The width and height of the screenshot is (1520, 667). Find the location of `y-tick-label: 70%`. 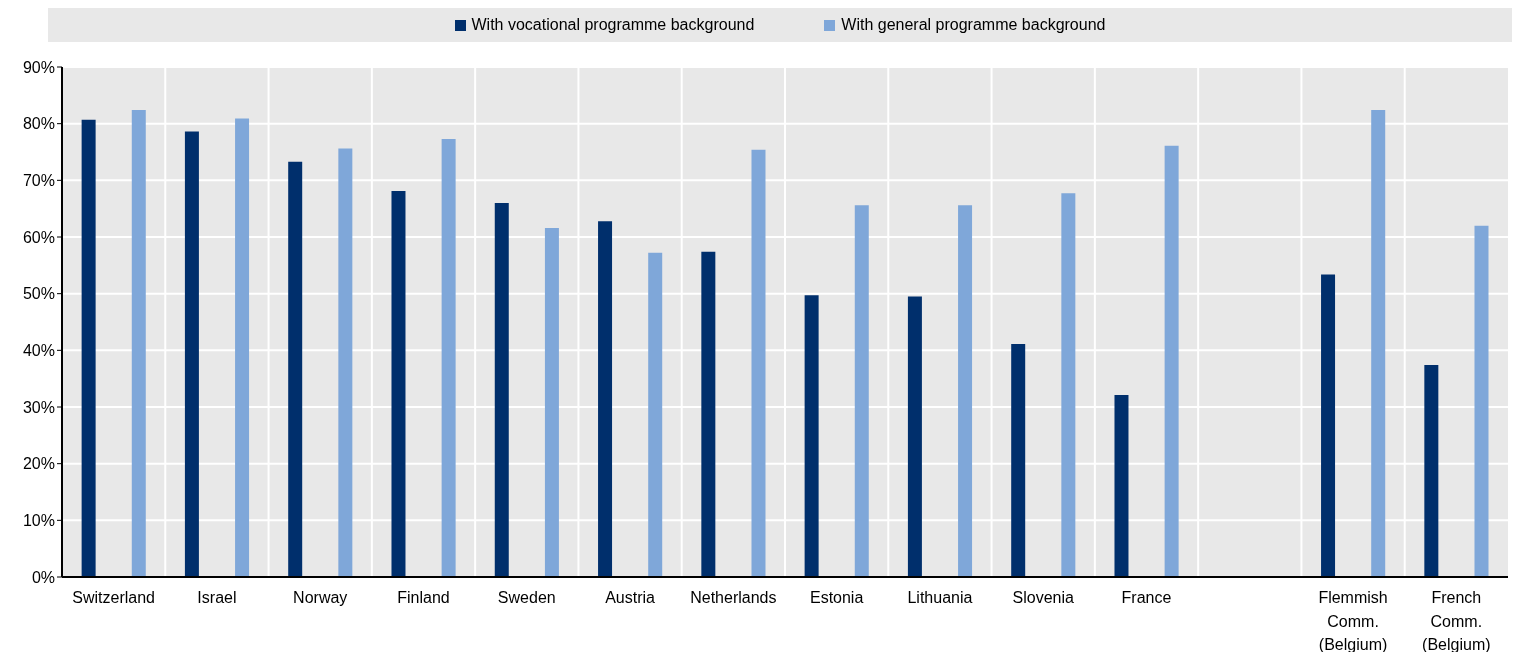

y-tick-label: 70% is located at coordinates (38, 181).